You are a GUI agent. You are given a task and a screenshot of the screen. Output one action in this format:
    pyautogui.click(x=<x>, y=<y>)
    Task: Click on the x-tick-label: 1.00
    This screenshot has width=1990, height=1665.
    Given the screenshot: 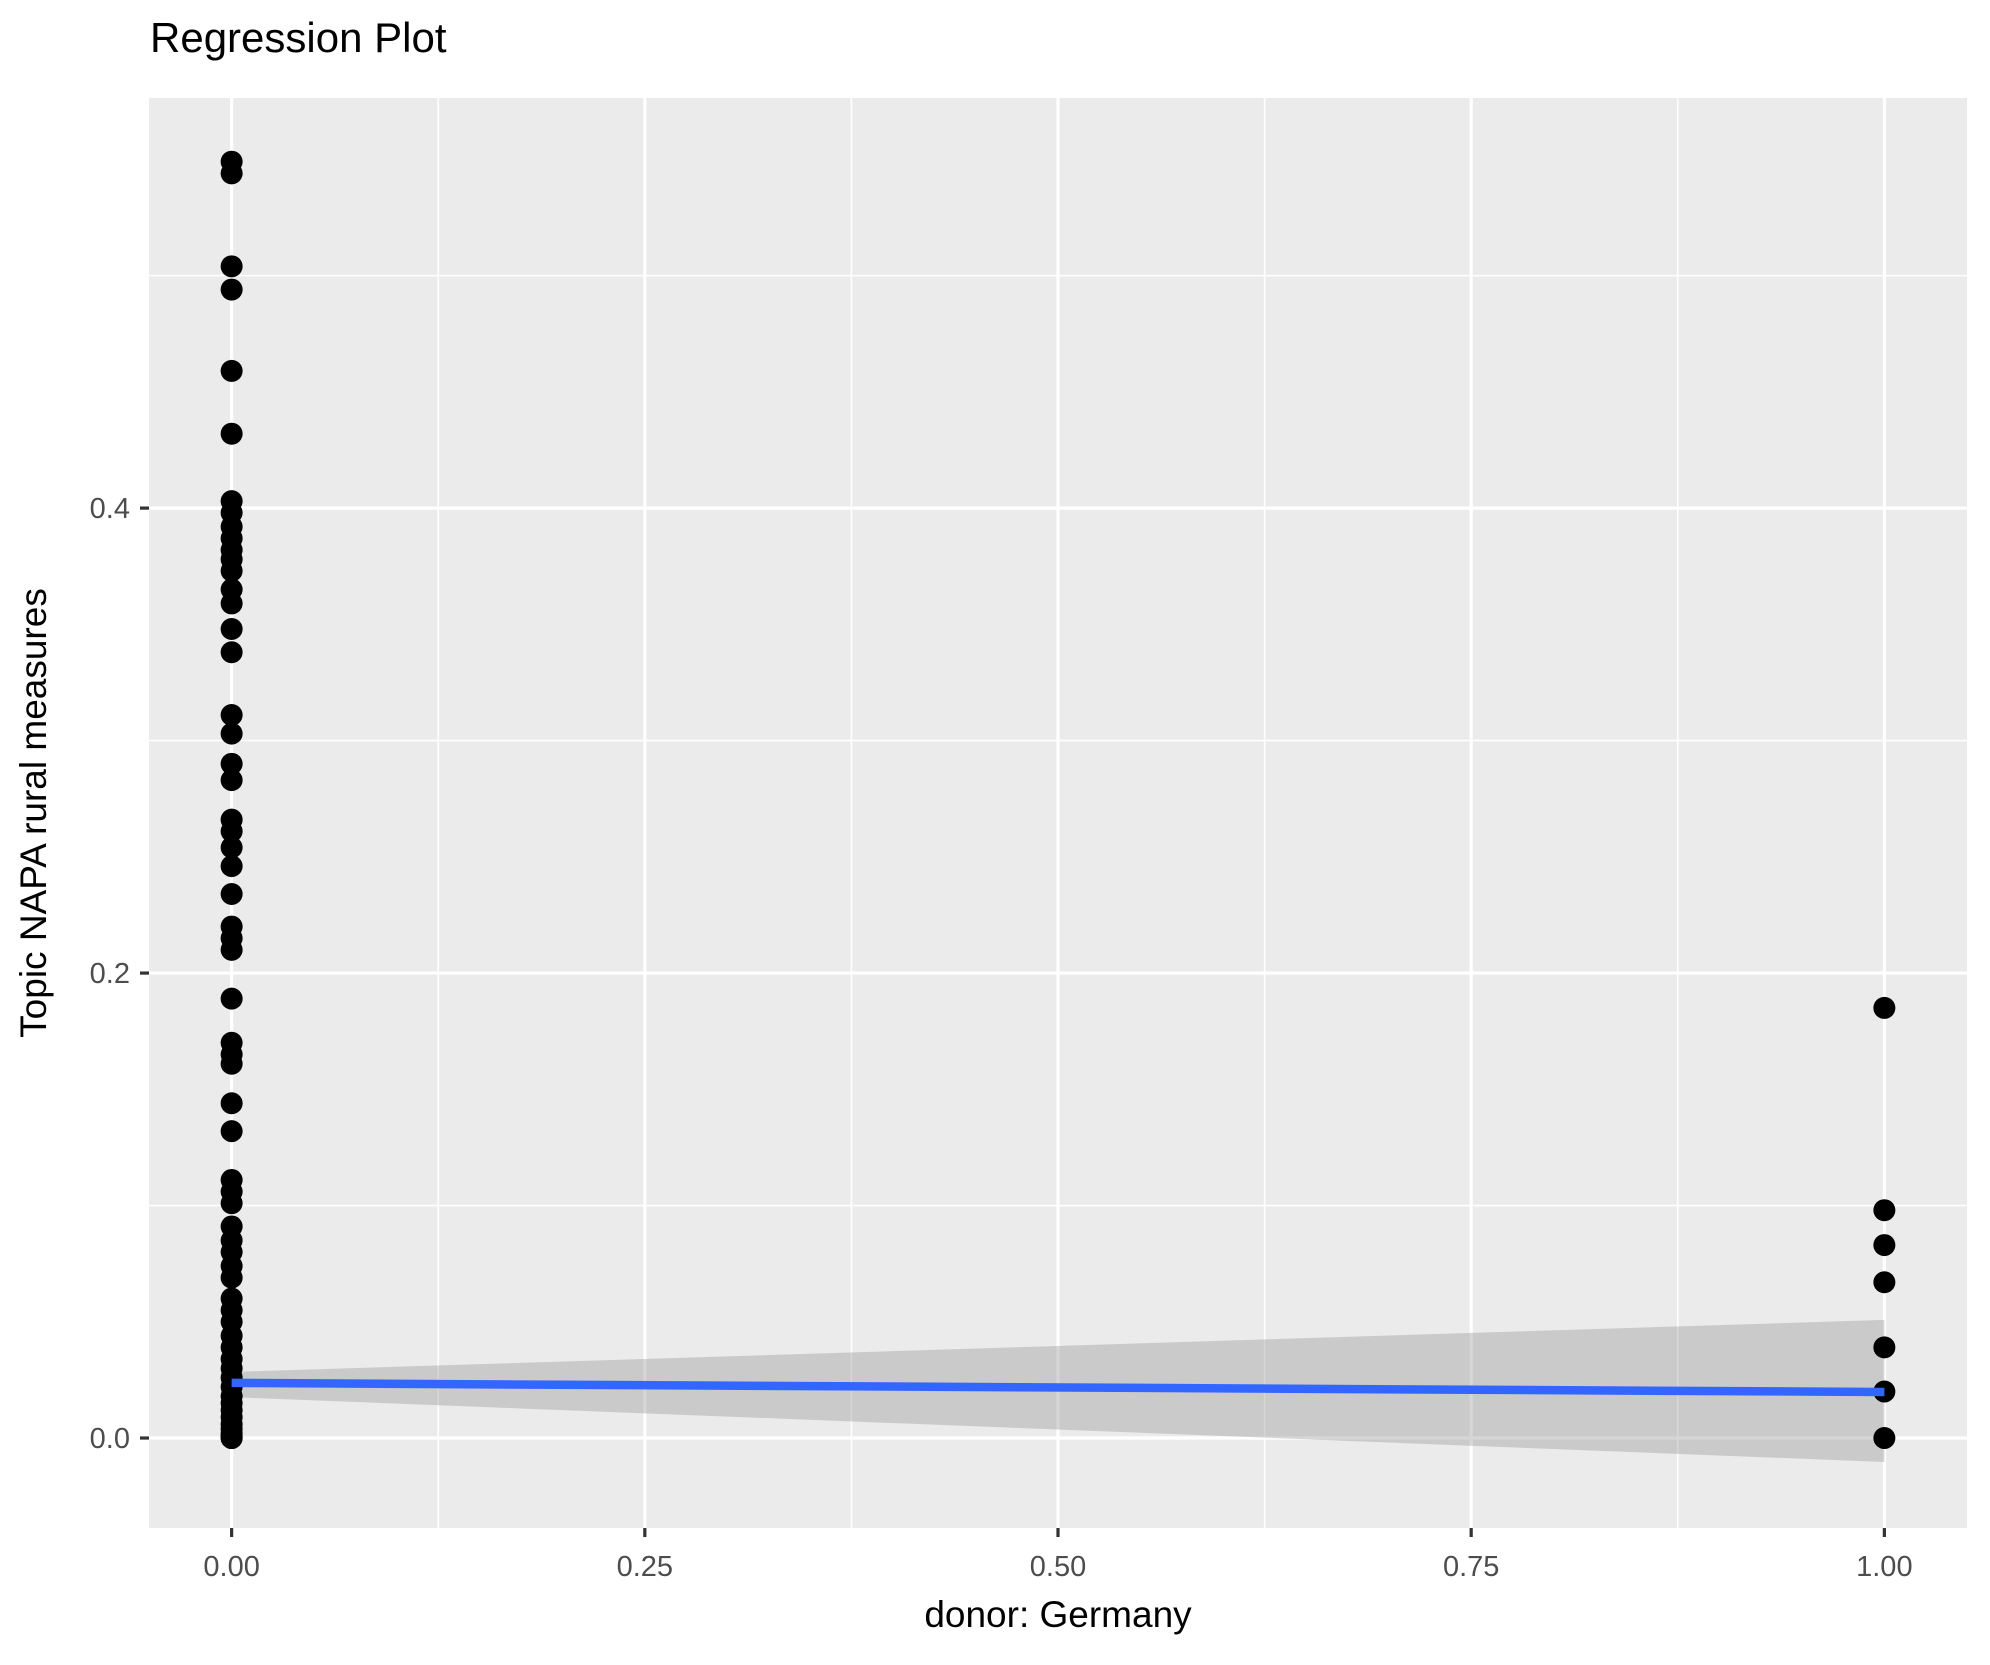 What is the action you would take?
    pyautogui.click(x=1884, y=1567)
    